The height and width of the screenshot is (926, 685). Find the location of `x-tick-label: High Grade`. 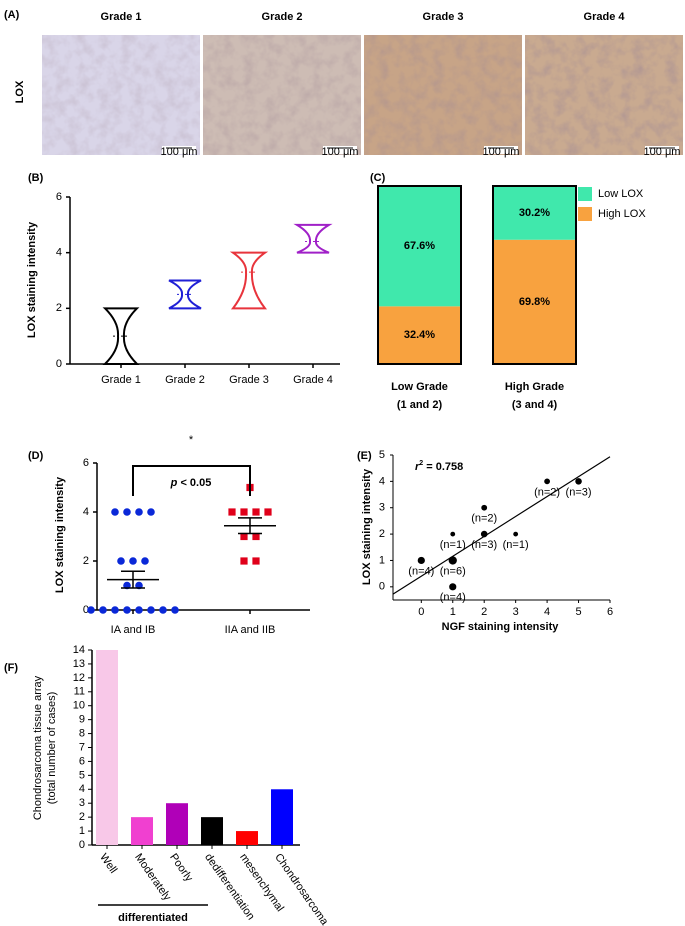

x-tick-label: High Grade is located at coordinates (534, 387).